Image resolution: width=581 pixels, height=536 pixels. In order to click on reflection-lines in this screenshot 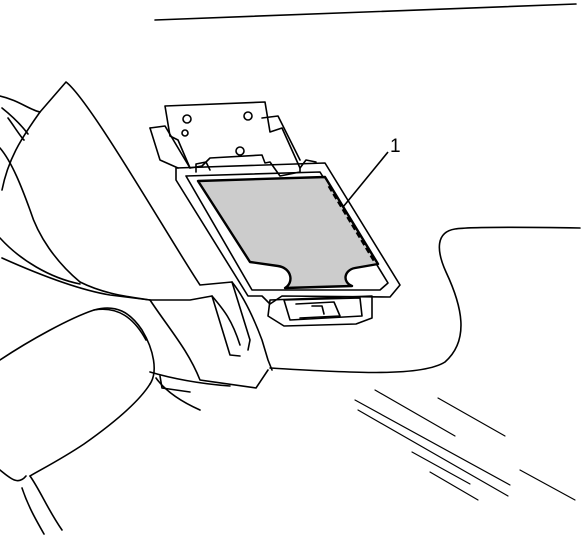, I will do `click(465, 445)`.